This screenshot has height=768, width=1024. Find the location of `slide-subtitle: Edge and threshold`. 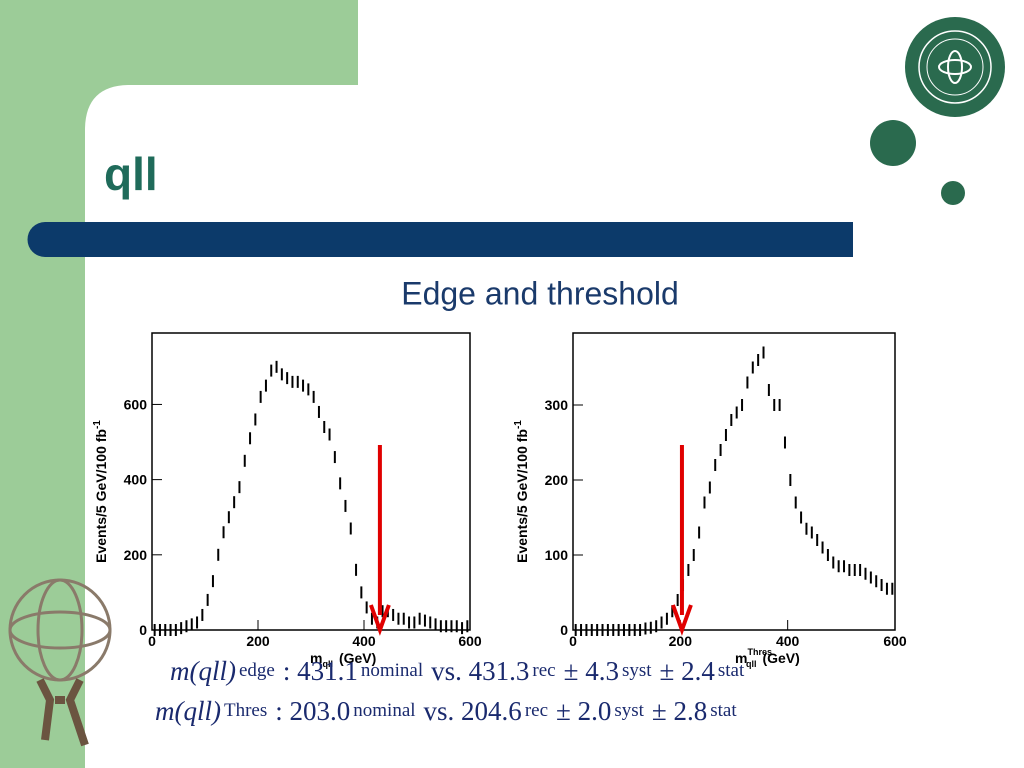

slide-subtitle: Edge and threshold is located at coordinates (540, 293).